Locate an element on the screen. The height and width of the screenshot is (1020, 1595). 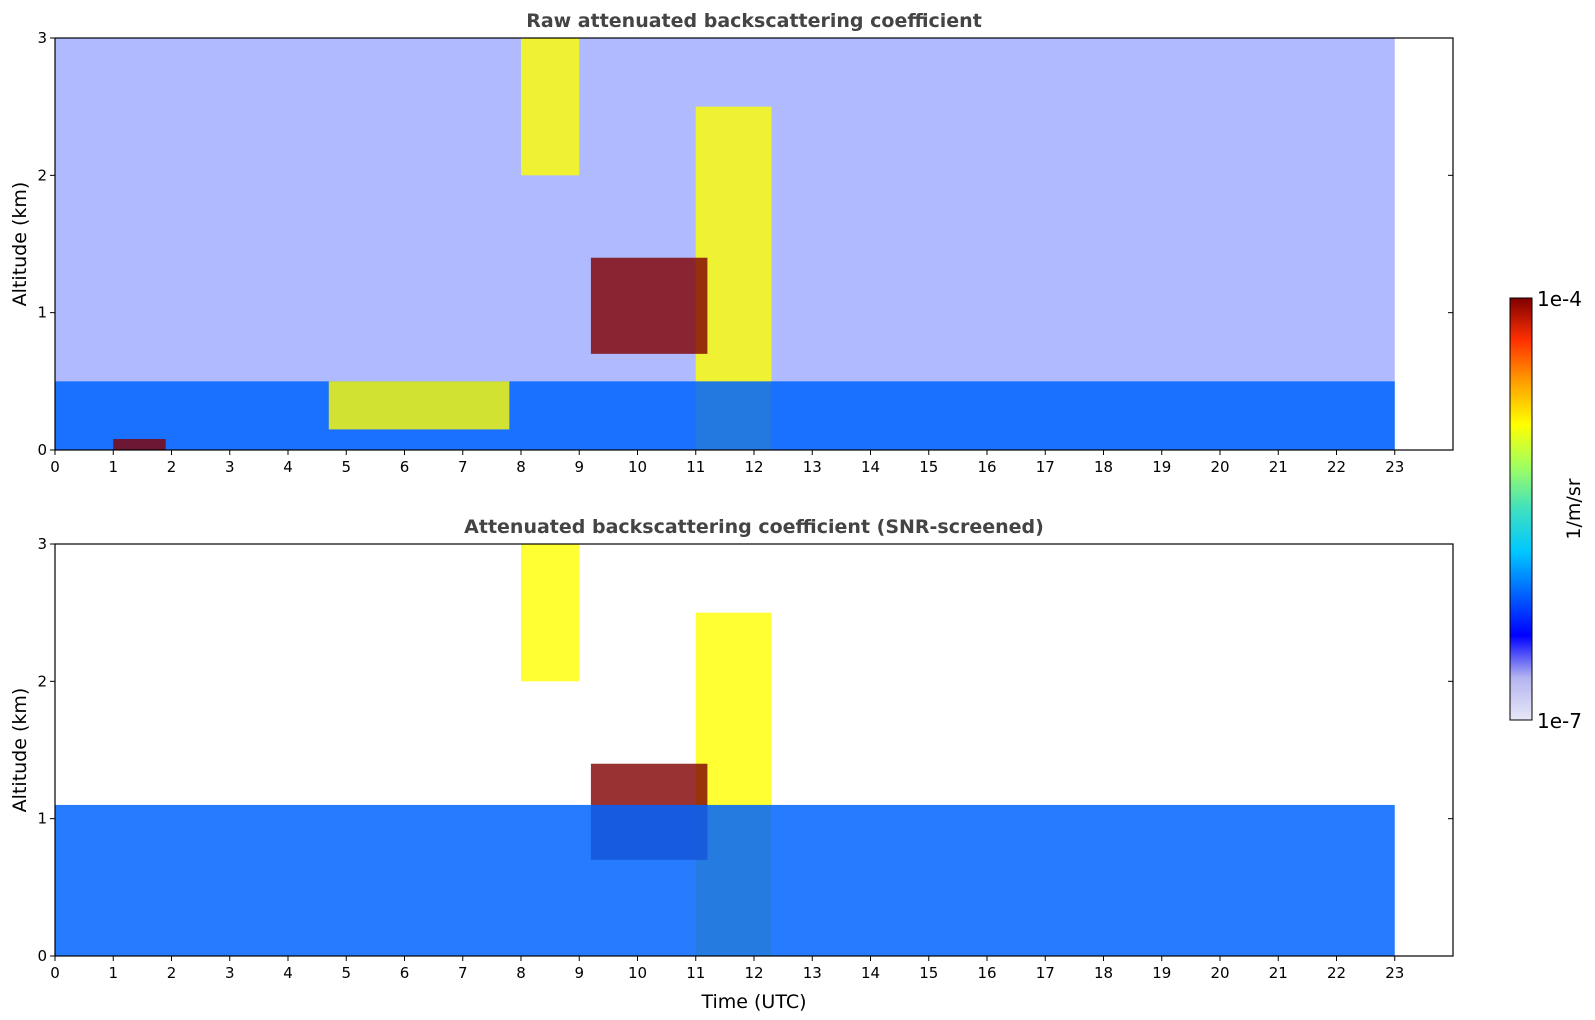
x-ticks-raw: 0 1 2 3 4 5 6 7 8 9 10 11 12 13 14 15 16 17 18 19 20 21 22 23 is located at coordinates (727, 463).